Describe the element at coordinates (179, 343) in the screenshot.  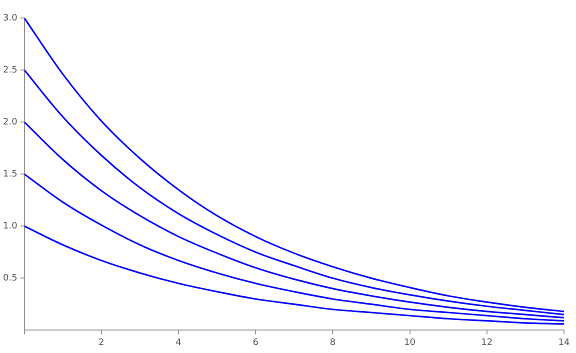
I see `x-tick-label: 4` at that location.